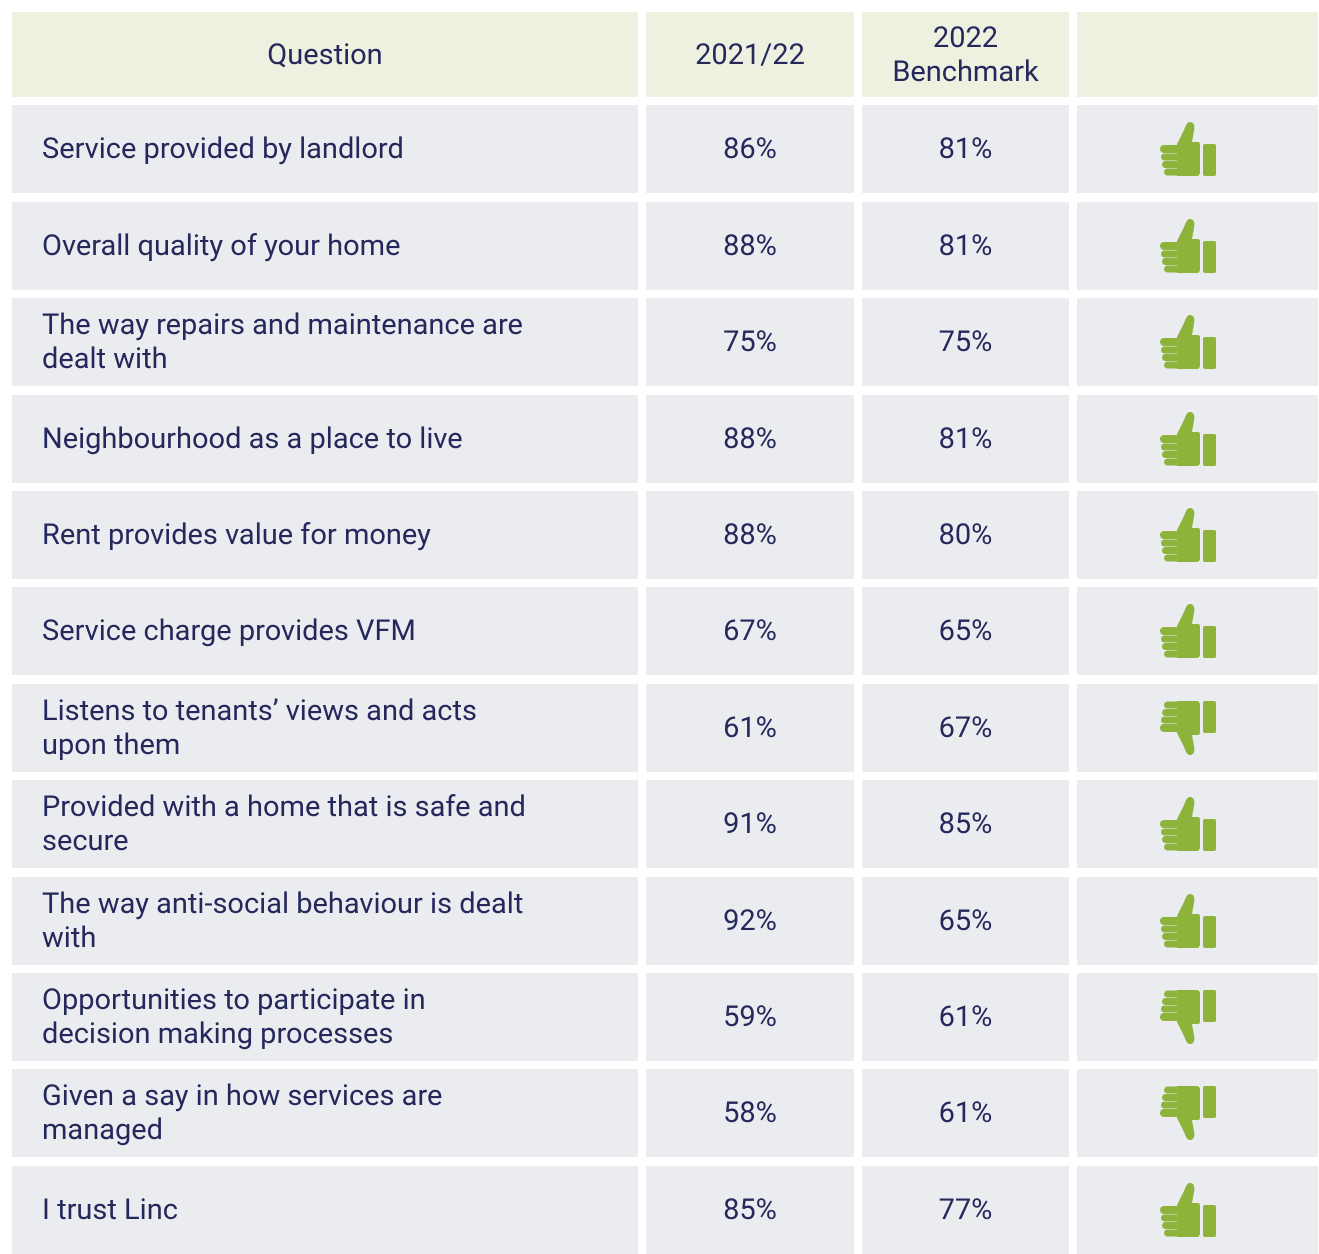 The image size is (1319, 1254). What do you see at coordinates (965, 1209) in the screenshot?
I see `benchmark-cell: 77%` at bounding box center [965, 1209].